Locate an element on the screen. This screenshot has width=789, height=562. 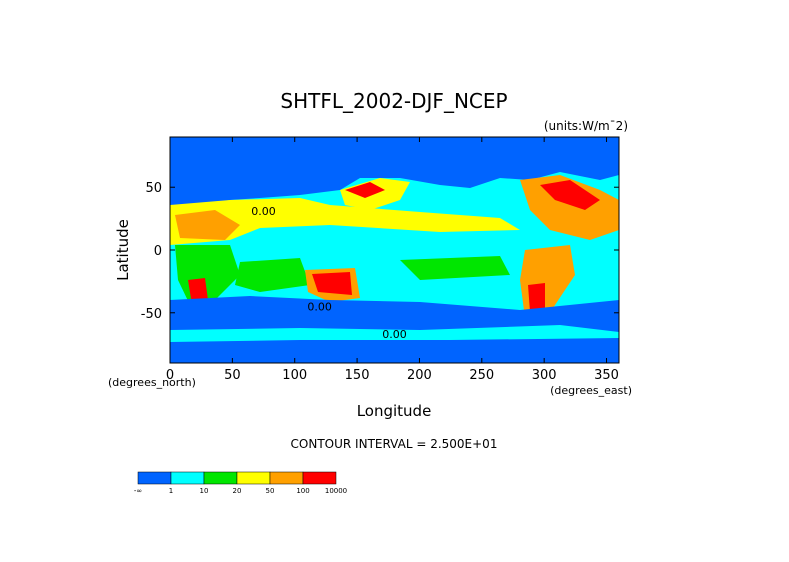
field-southern-band is located at coordinates (394, 333).